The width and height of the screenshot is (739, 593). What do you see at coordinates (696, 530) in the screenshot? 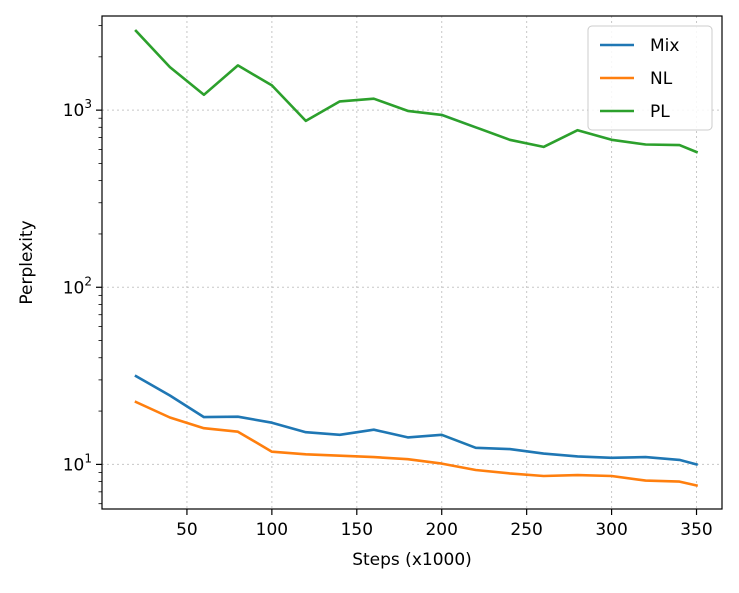
I see `x-tick-label: 350` at bounding box center [696, 530].